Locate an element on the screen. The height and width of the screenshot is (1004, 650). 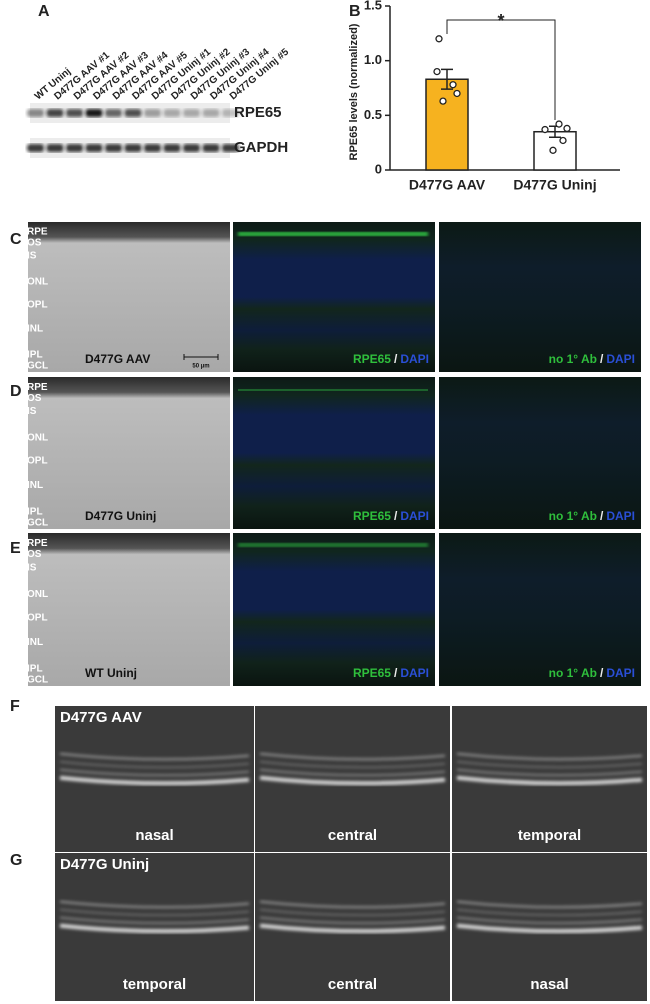
y-tick-label: 1.5 is located at coordinates (373, 6).